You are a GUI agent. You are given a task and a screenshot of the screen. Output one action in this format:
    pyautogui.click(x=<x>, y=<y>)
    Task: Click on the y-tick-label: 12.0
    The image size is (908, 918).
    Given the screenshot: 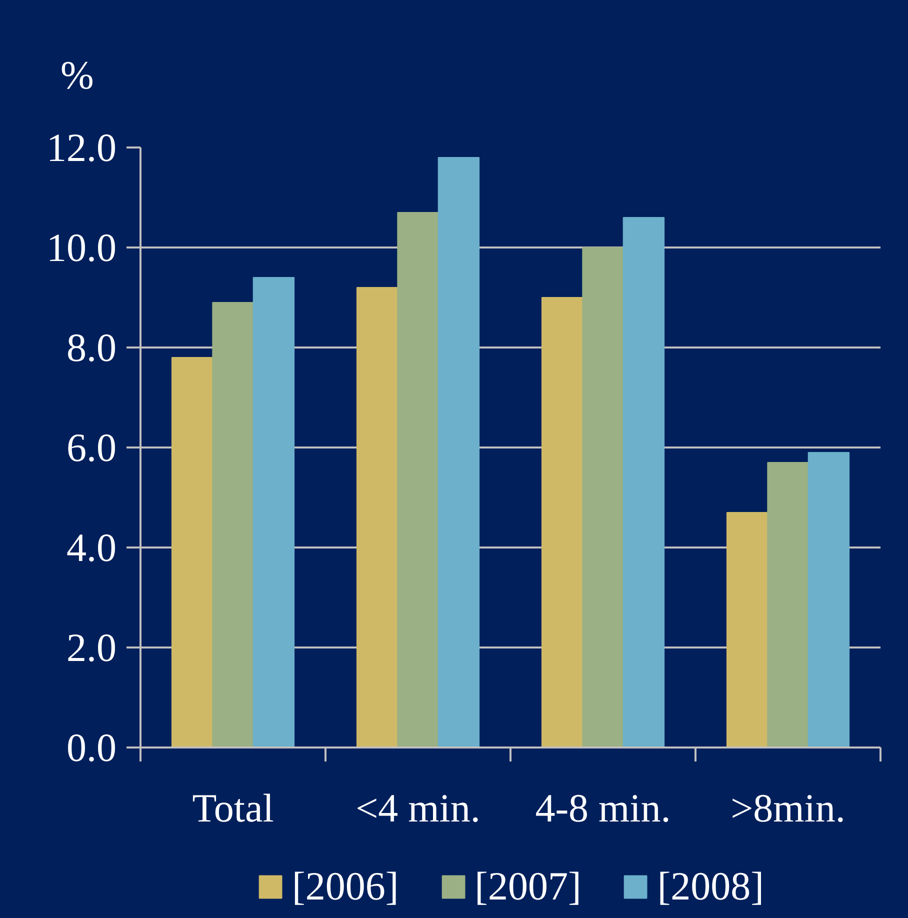 What is the action you would take?
    pyautogui.click(x=81, y=147)
    